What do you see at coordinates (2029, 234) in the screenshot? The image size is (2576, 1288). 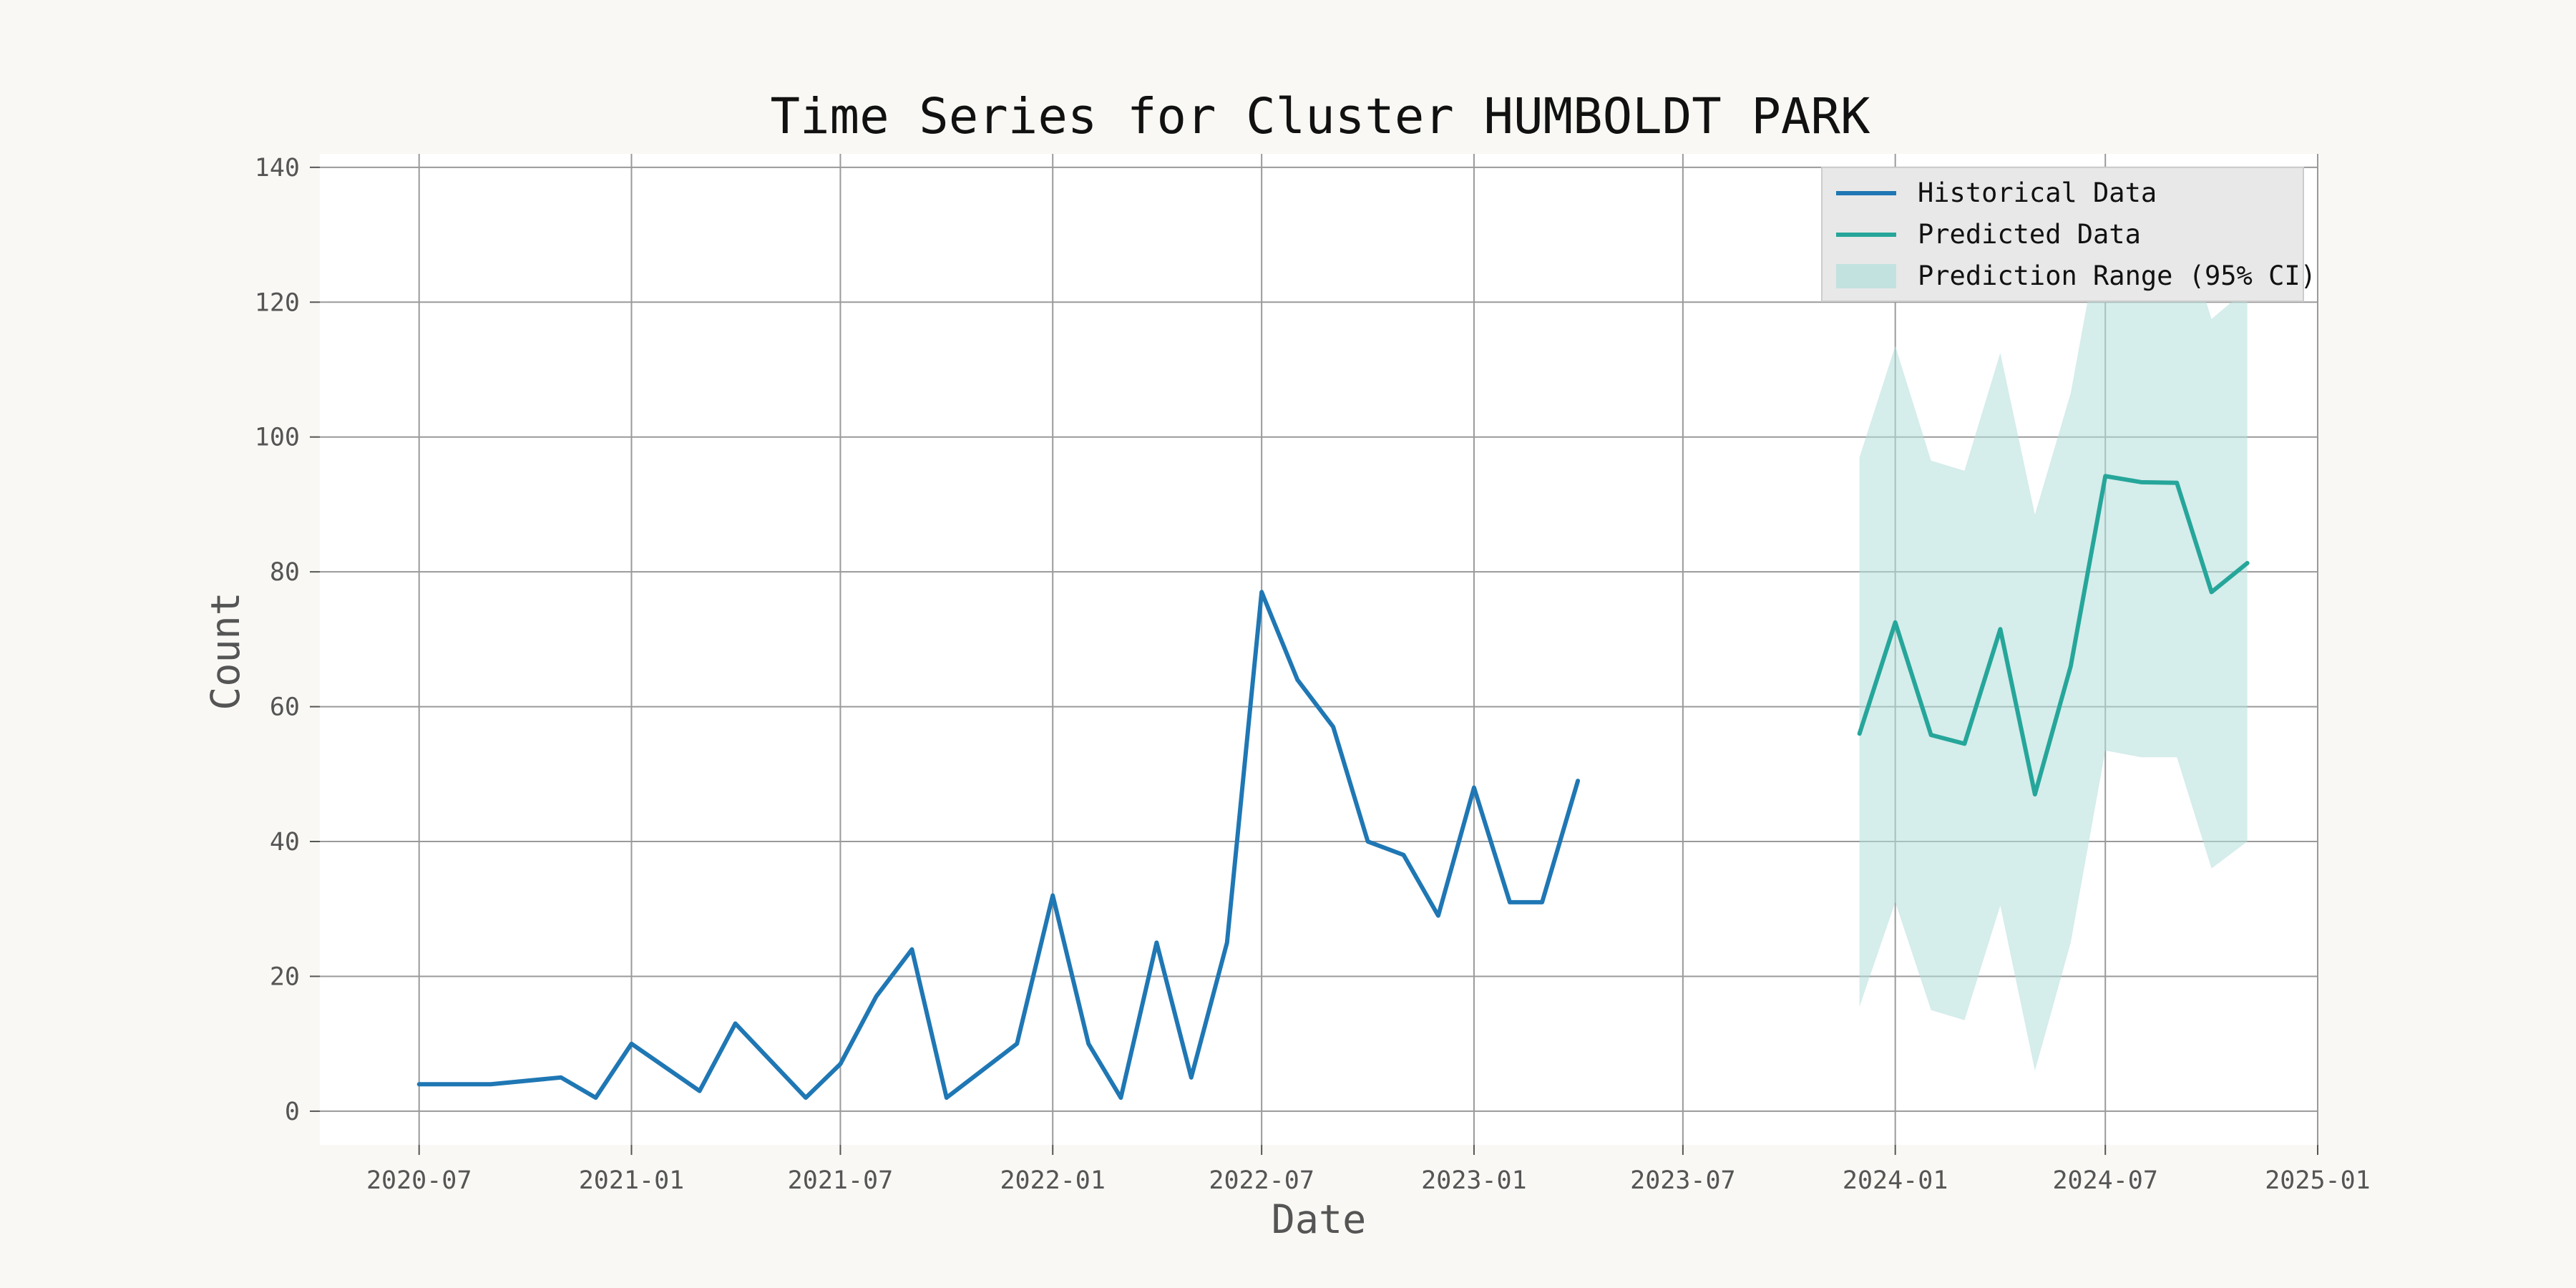 I see `legend-label-predicted-data: Predicted Data` at bounding box center [2029, 234].